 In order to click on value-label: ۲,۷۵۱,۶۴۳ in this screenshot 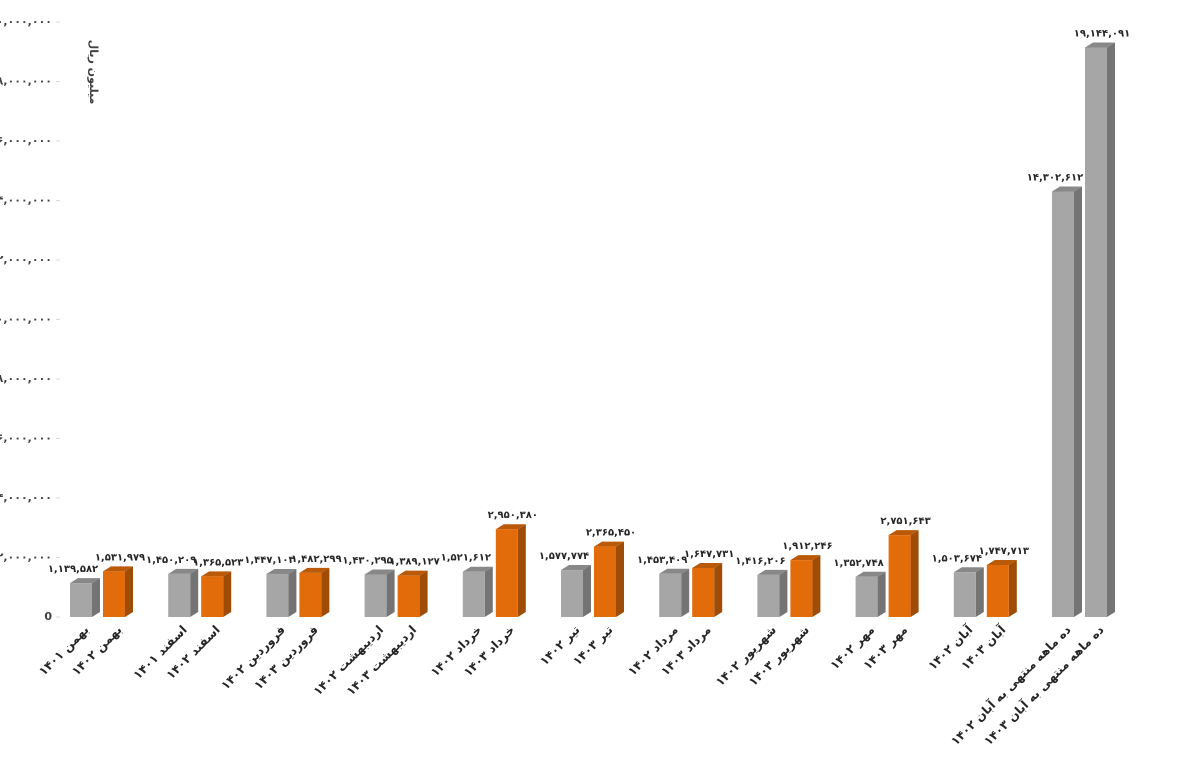, I will do `click(905, 521)`.